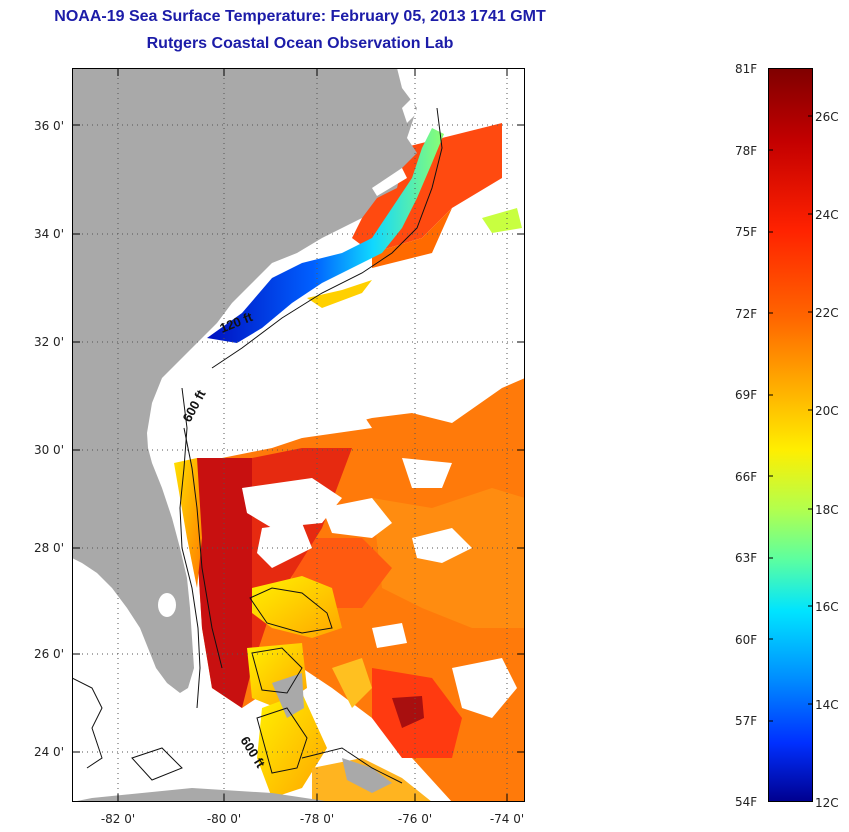 The width and height of the screenshot is (849, 832). Describe the element at coordinates (167, 605) in the screenshot. I see `lake-okeechobee` at that location.